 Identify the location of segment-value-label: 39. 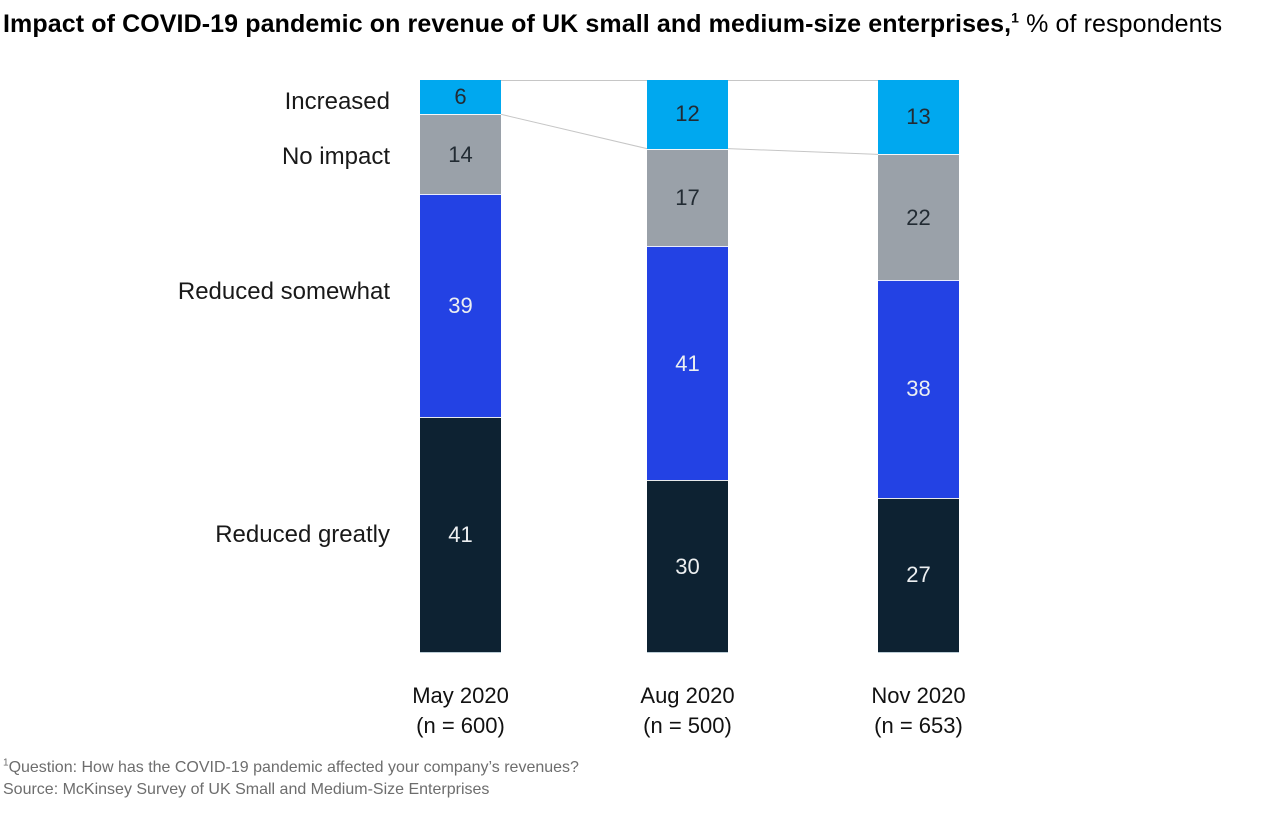
(460, 306).